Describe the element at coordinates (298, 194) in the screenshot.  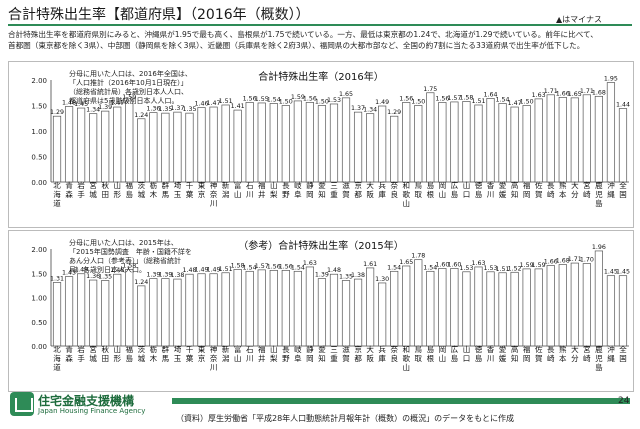
I see `category-label: 阜` at that location.